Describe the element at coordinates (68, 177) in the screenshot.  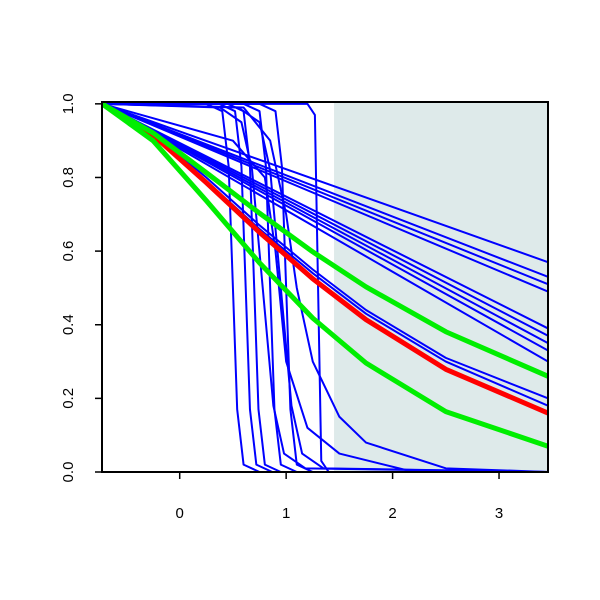
I see `y-tick-label: 0.8` at that location.